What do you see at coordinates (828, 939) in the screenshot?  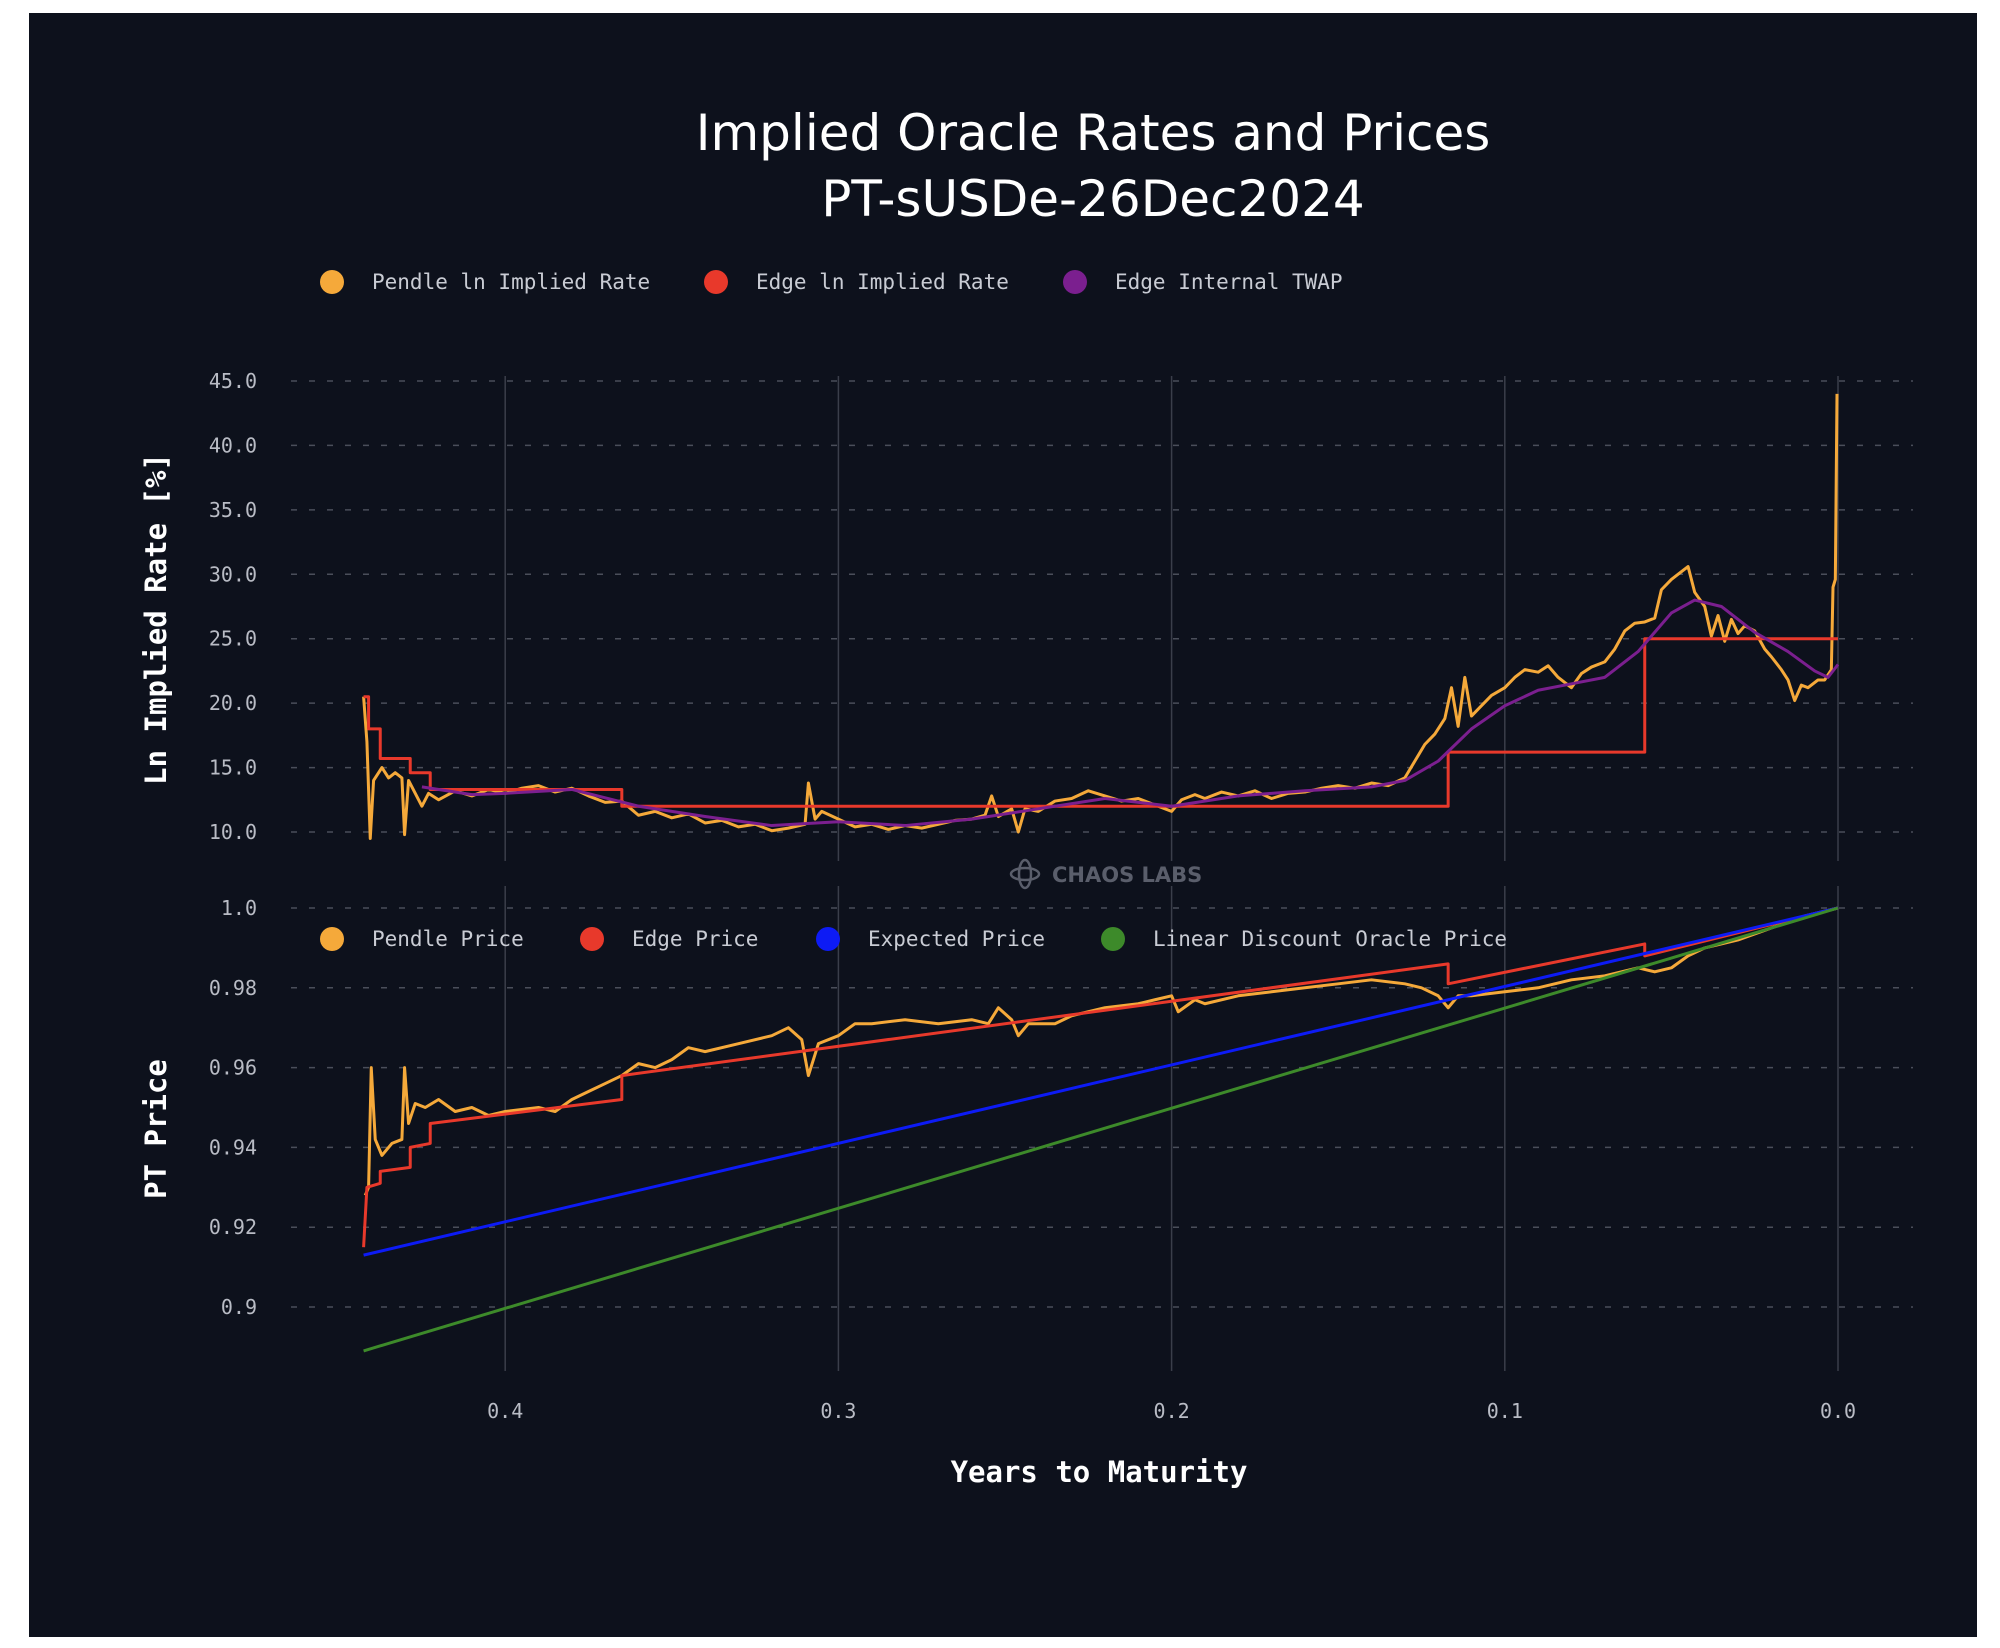 I see `legend-marker-expected-price` at bounding box center [828, 939].